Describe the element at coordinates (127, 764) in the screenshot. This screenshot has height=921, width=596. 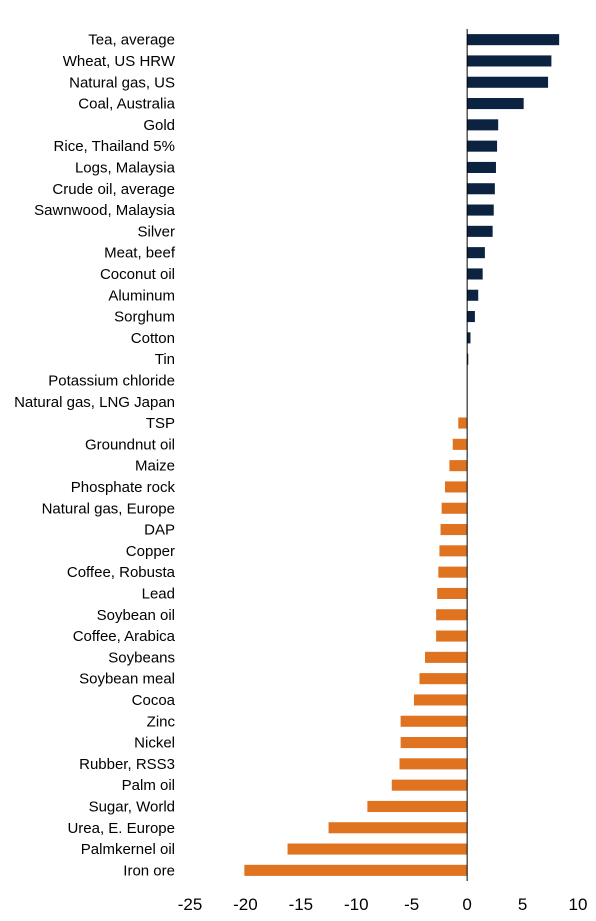
I see `category-label: Rubber, RSS3` at that location.